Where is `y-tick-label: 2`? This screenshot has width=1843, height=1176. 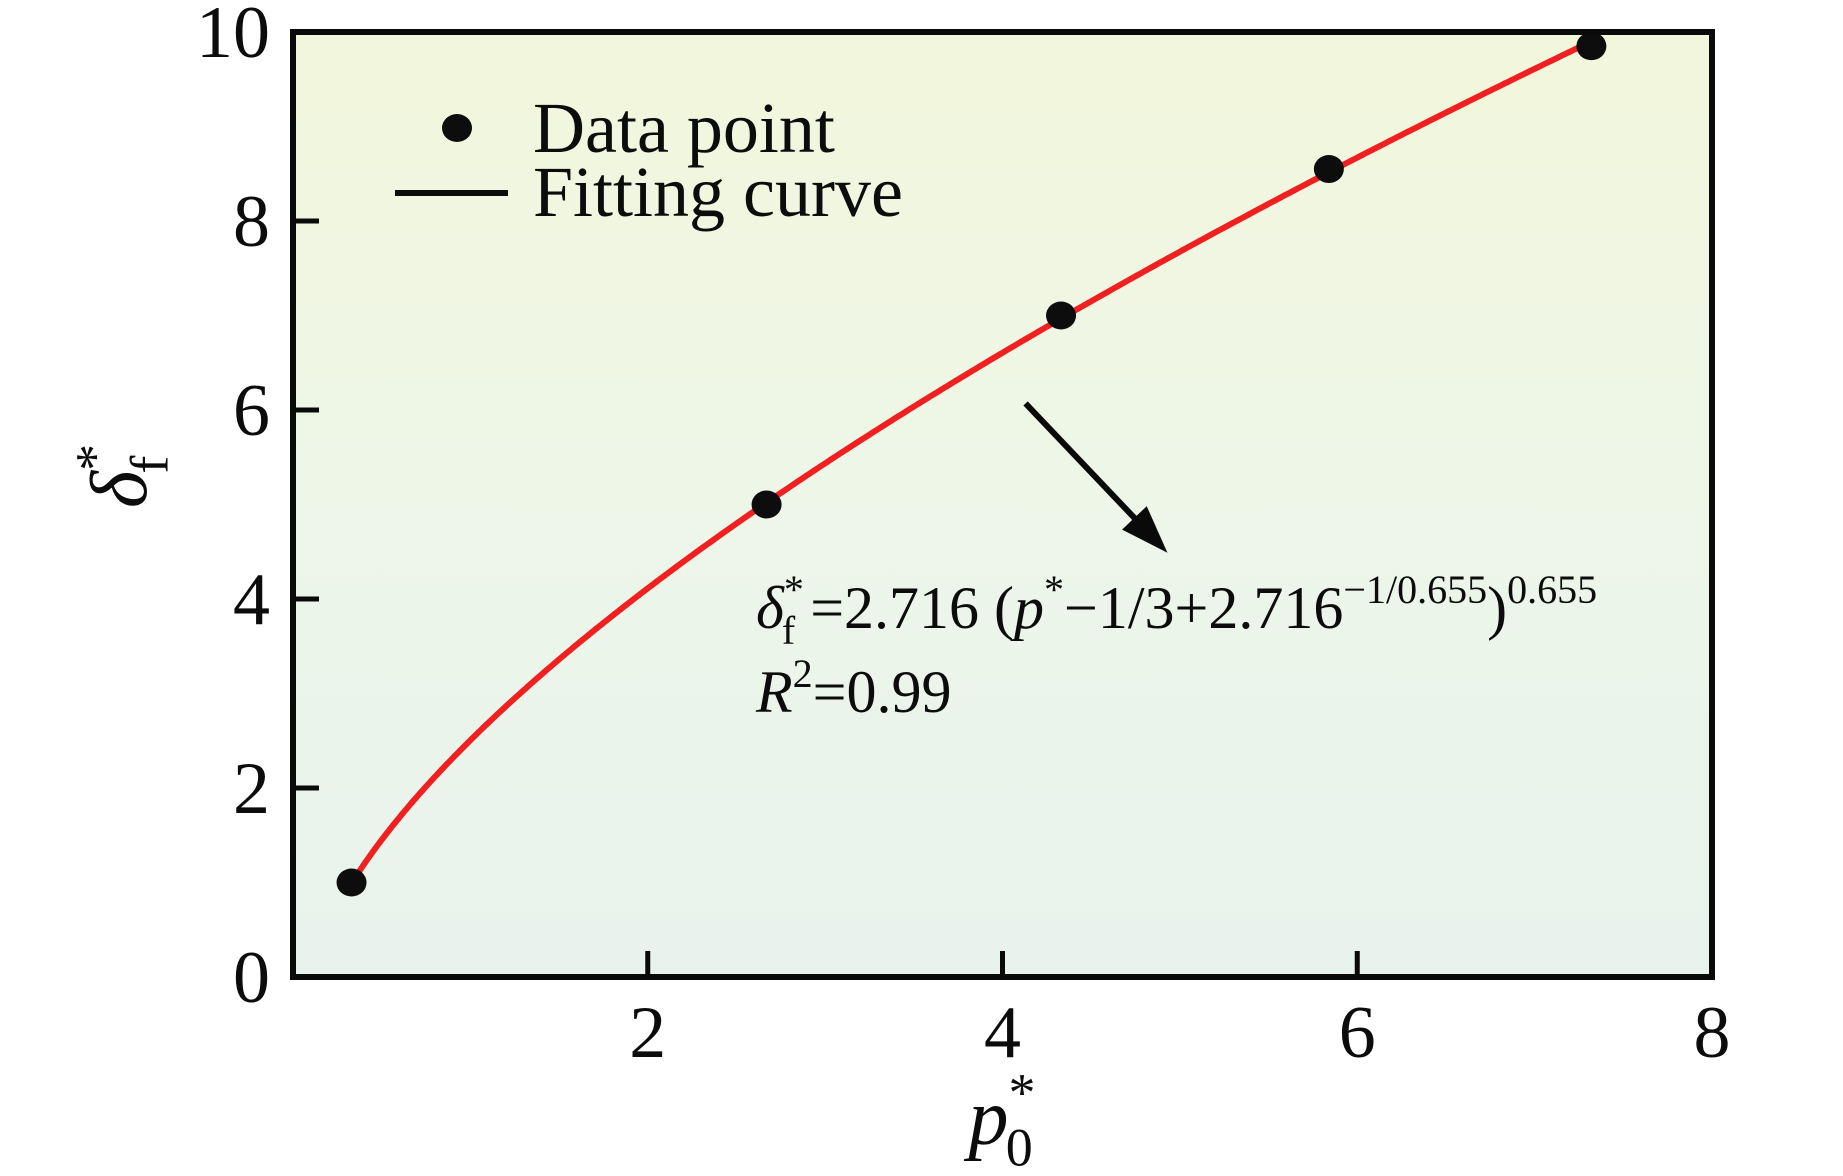 y-tick-label: 2 is located at coordinates (251, 789).